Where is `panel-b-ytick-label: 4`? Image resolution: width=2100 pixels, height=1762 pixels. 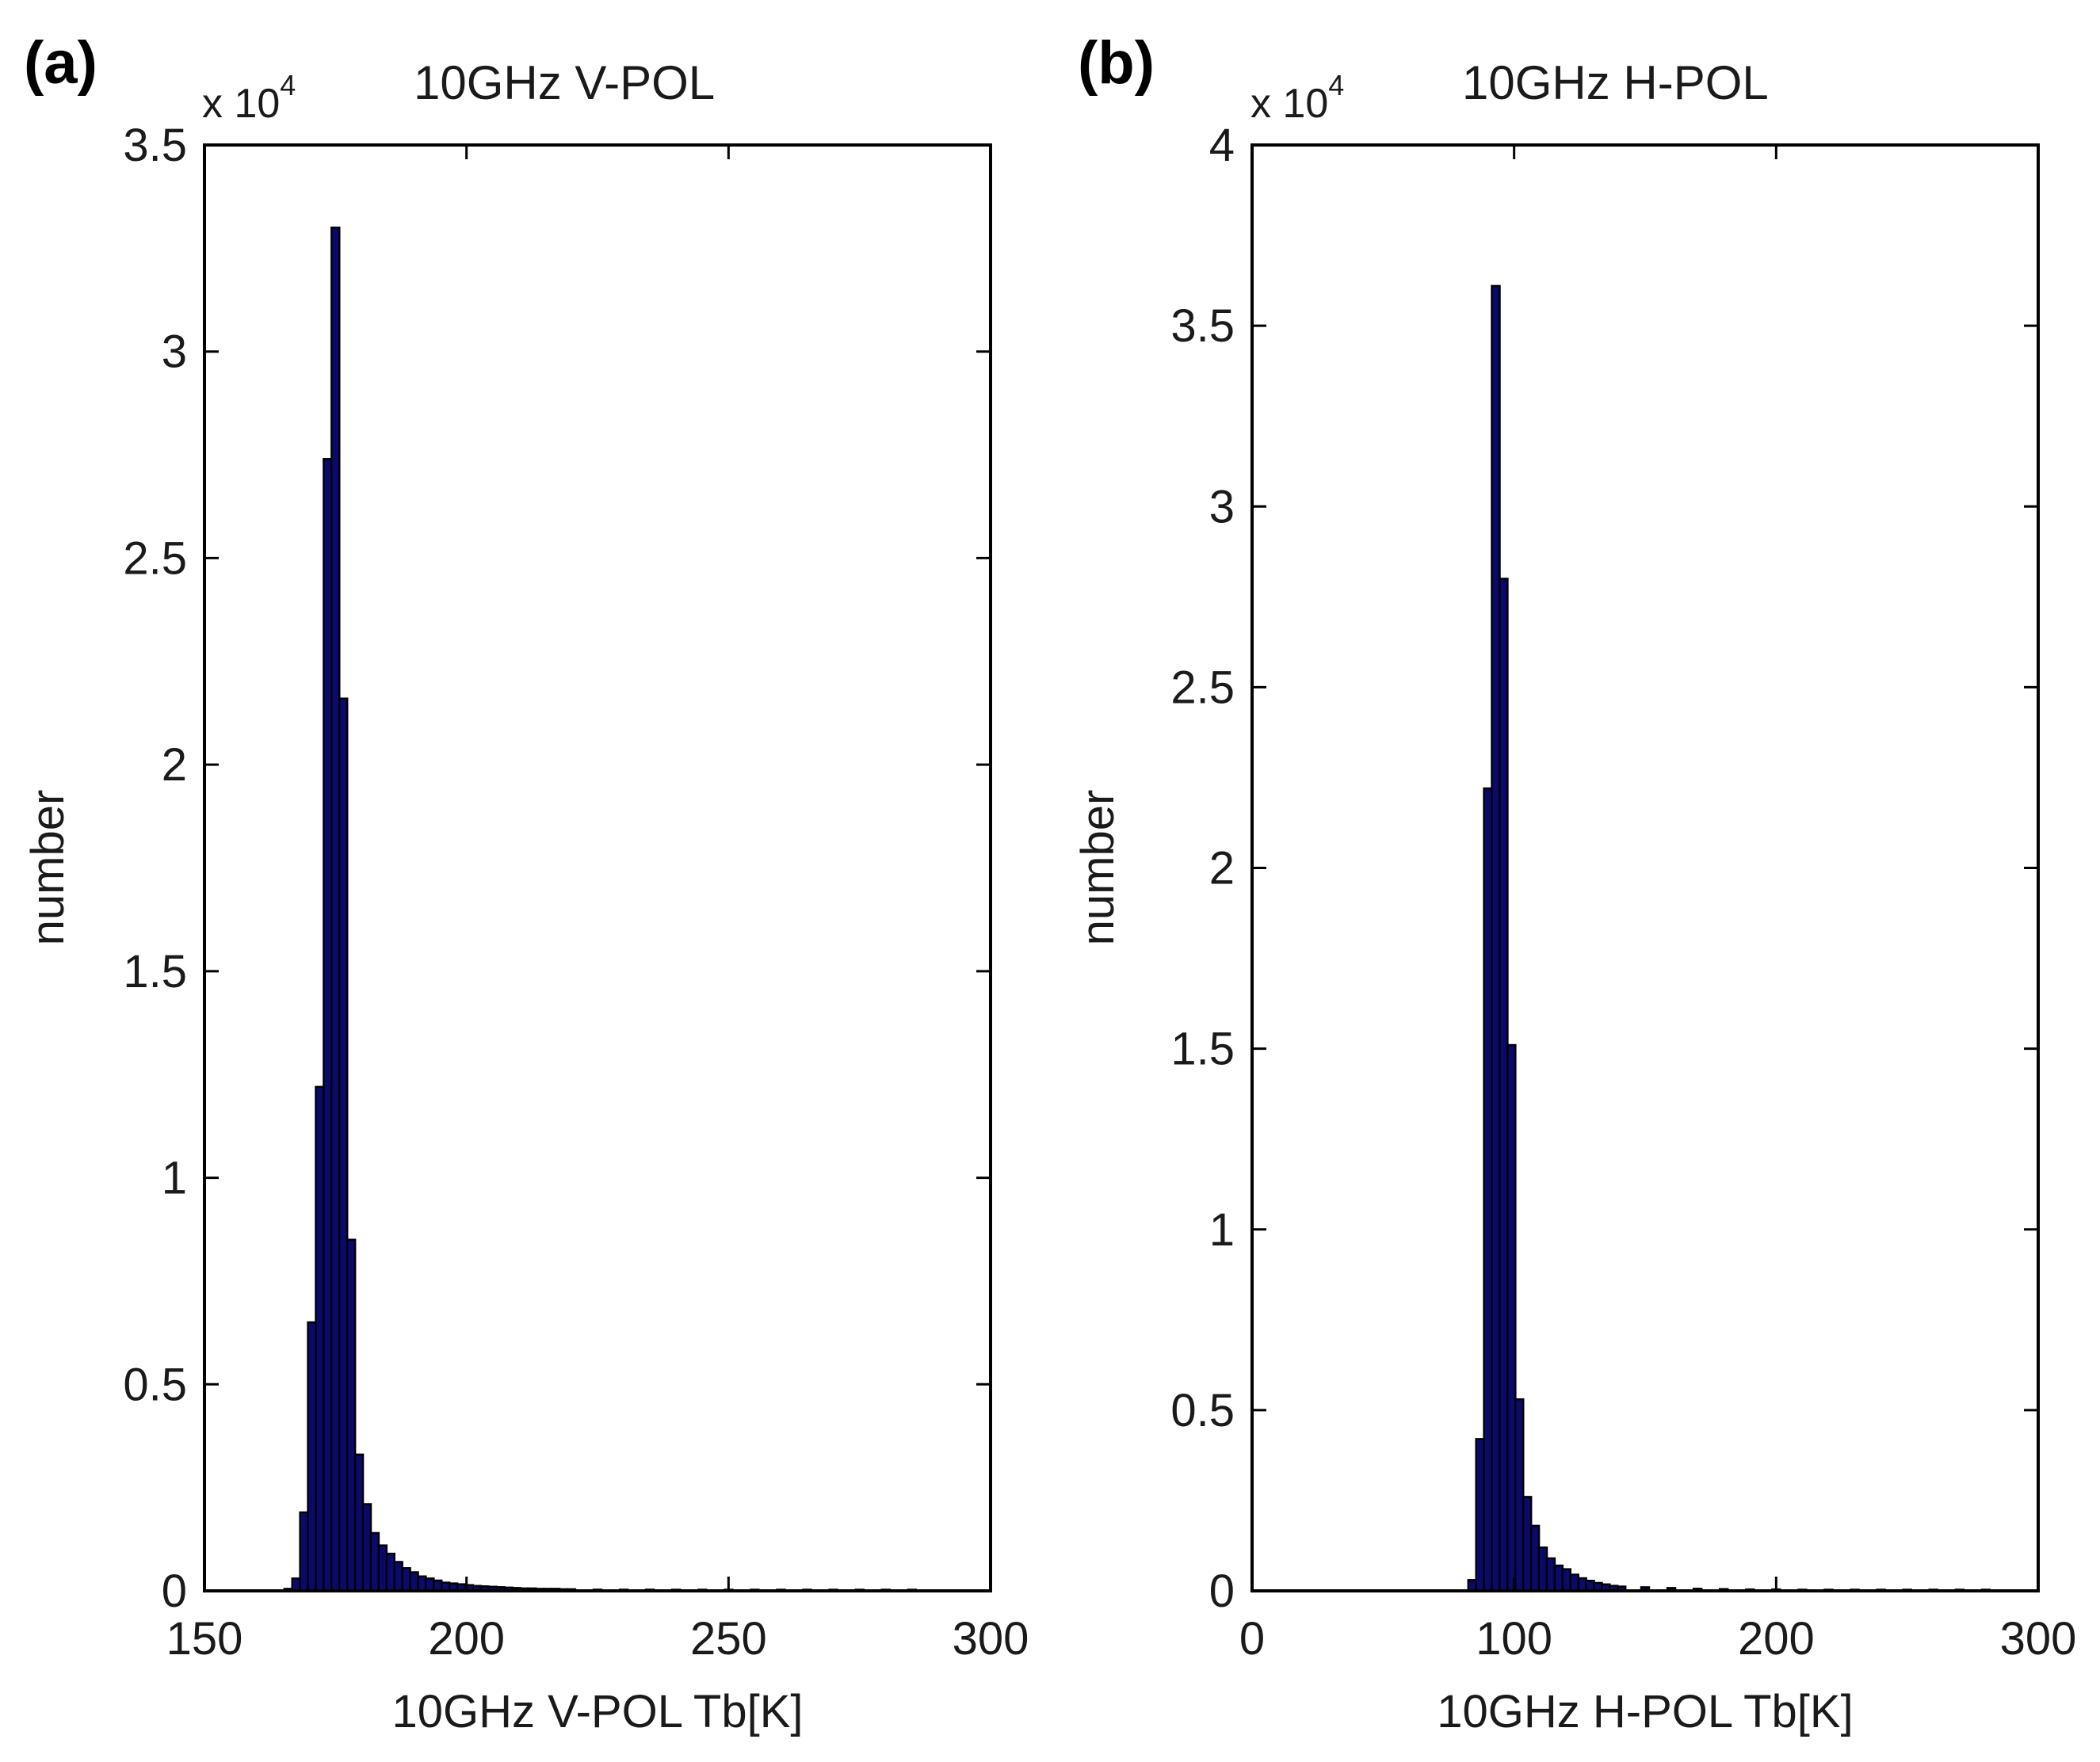 panel-b-ytick-label: 4 is located at coordinates (1222, 145).